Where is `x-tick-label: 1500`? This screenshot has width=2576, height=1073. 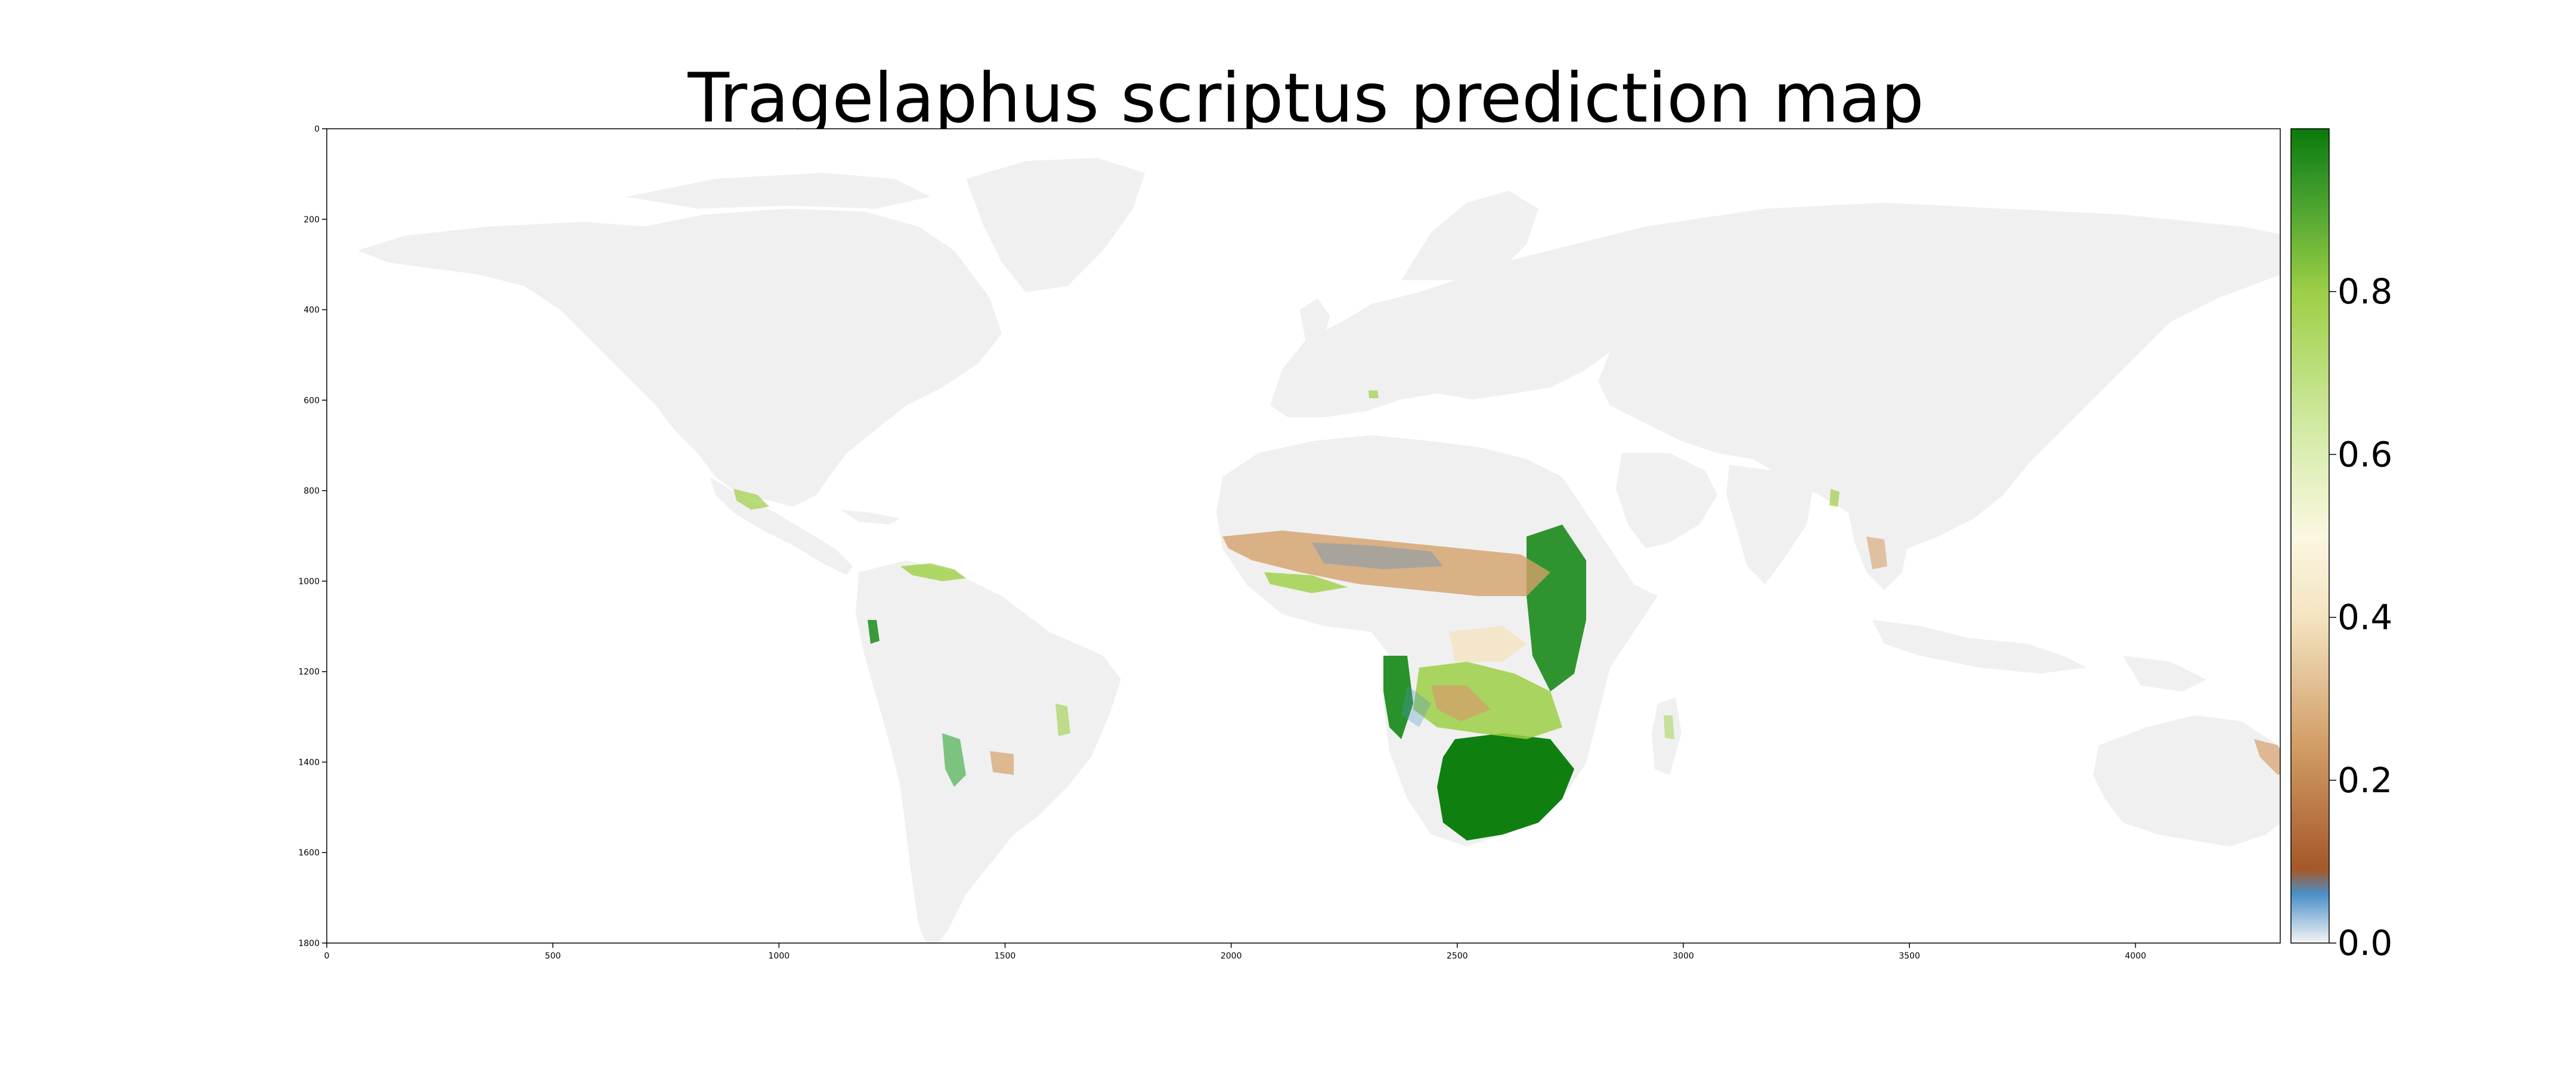 x-tick-label: 1500 is located at coordinates (1005, 956).